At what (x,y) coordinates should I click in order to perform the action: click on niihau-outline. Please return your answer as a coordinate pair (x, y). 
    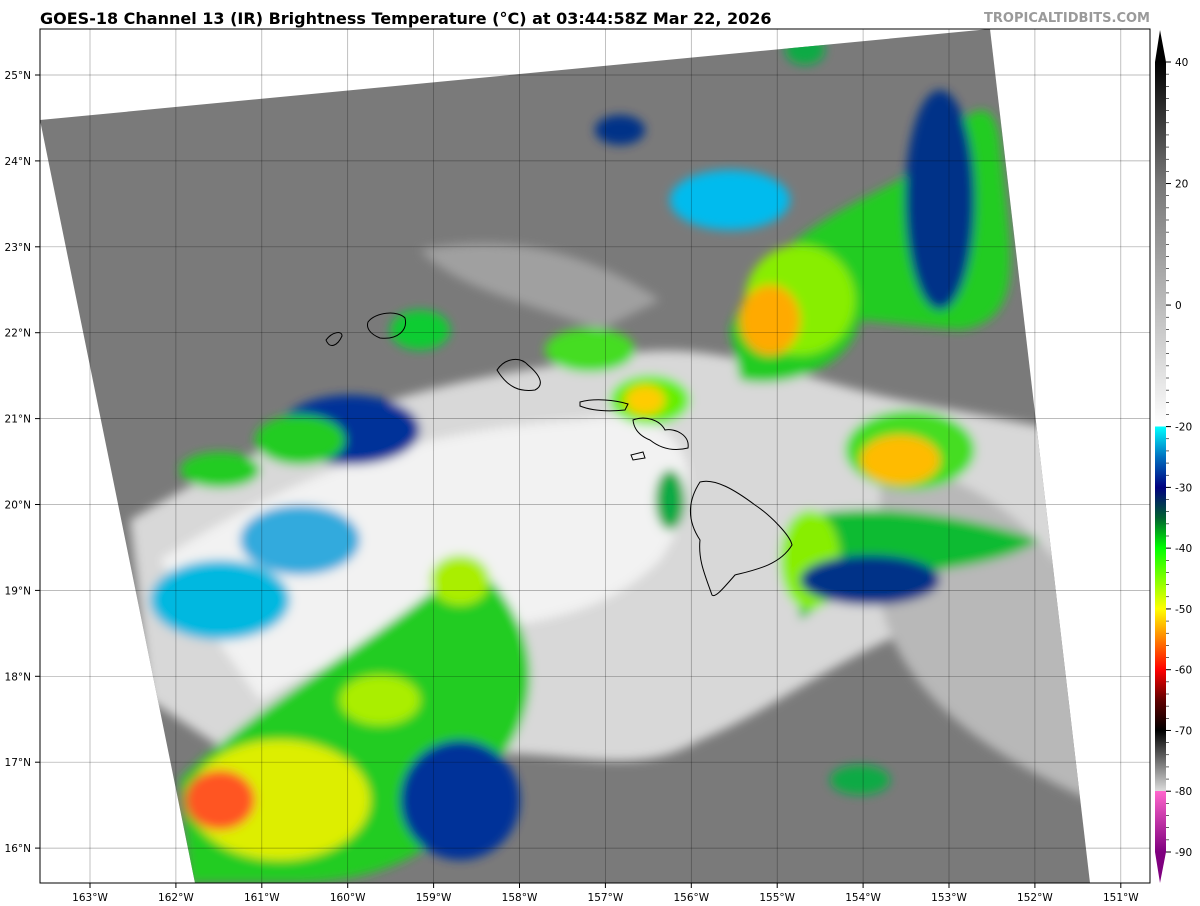
    Looking at the image, I should click on (334, 339).